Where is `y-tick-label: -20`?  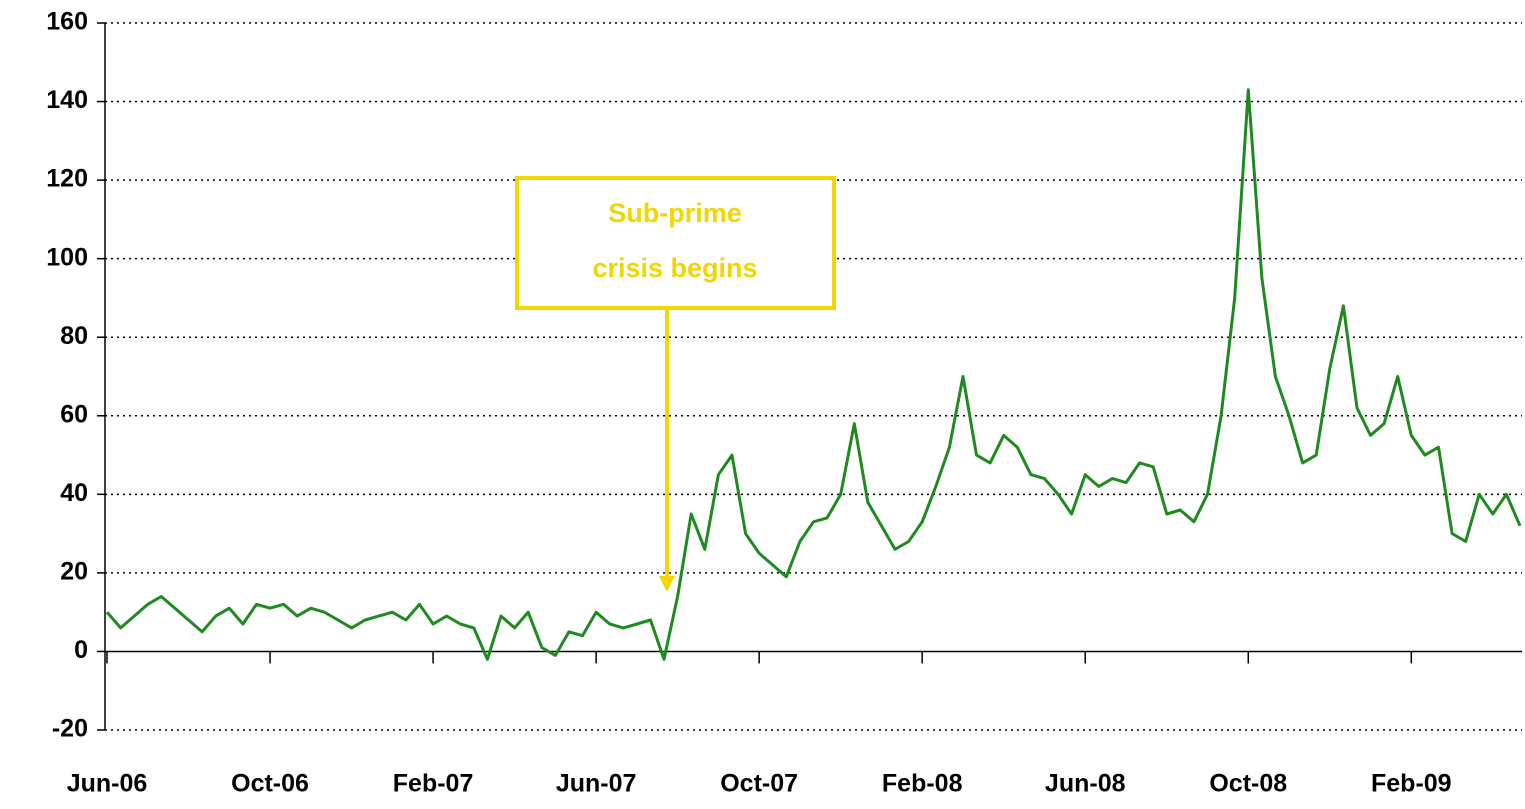 y-tick-label: -20 is located at coordinates (70, 729).